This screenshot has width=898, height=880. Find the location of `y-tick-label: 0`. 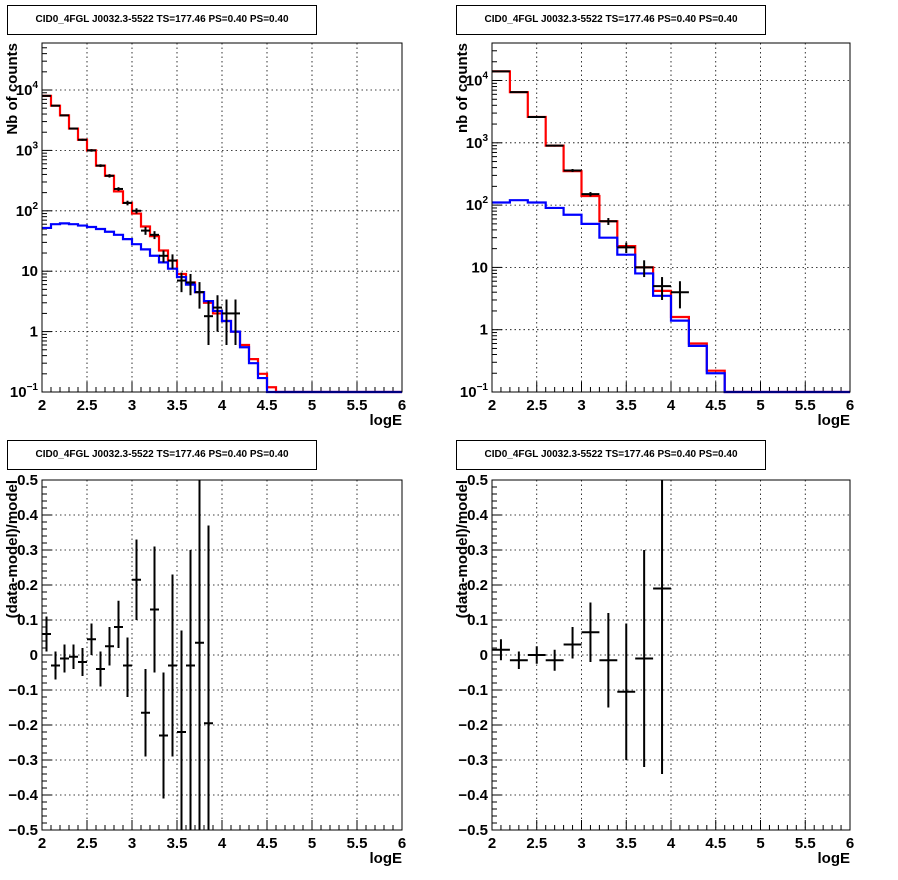

y-tick-label: 0 is located at coordinates (484, 655).